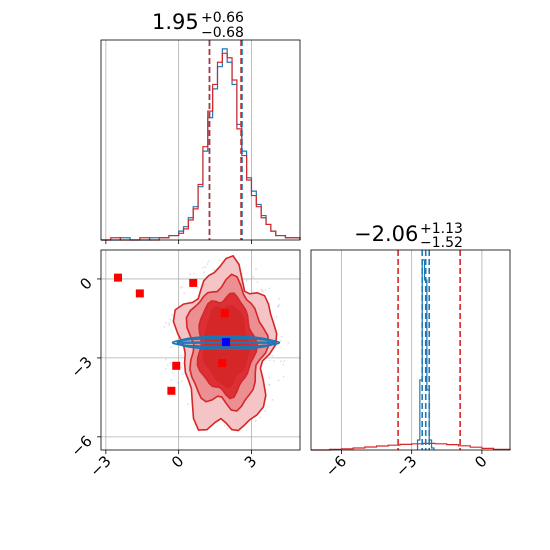  What do you see at coordinates (480, 461) in the screenshot?
I see `right-xtick-label-2: 0` at bounding box center [480, 461].